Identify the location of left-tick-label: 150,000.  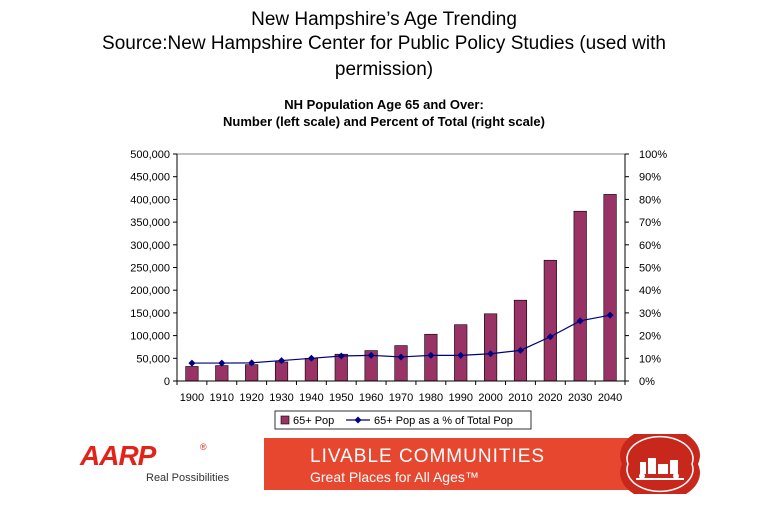
(150, 314).